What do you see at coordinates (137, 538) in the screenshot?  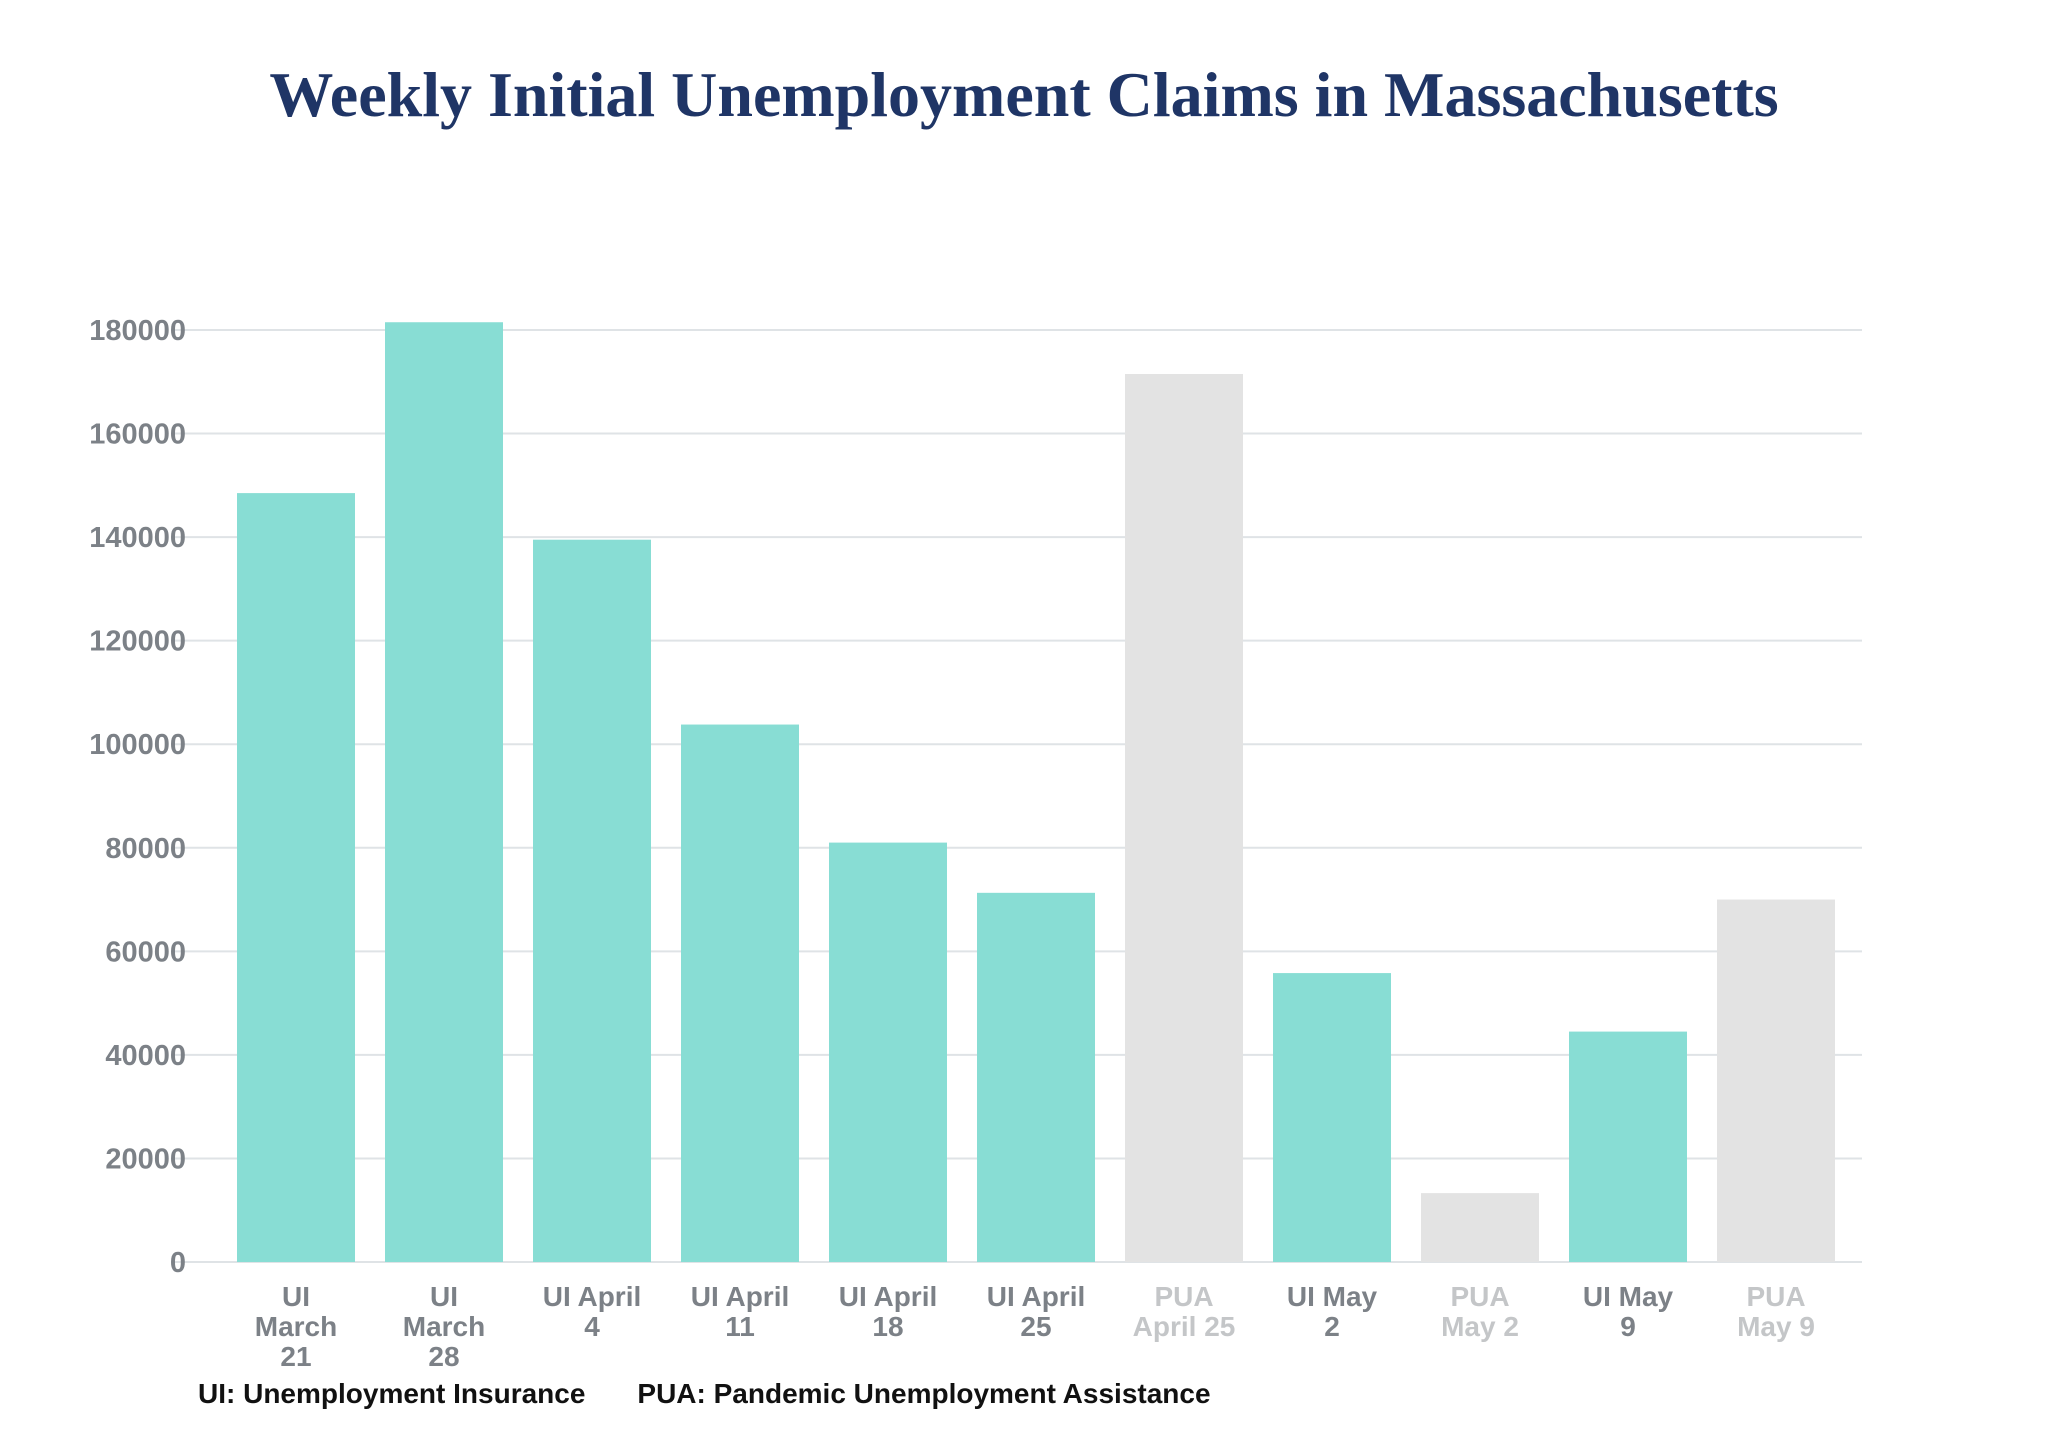 I see `y-tick-label: 140000` at bounding box center [137, 538].